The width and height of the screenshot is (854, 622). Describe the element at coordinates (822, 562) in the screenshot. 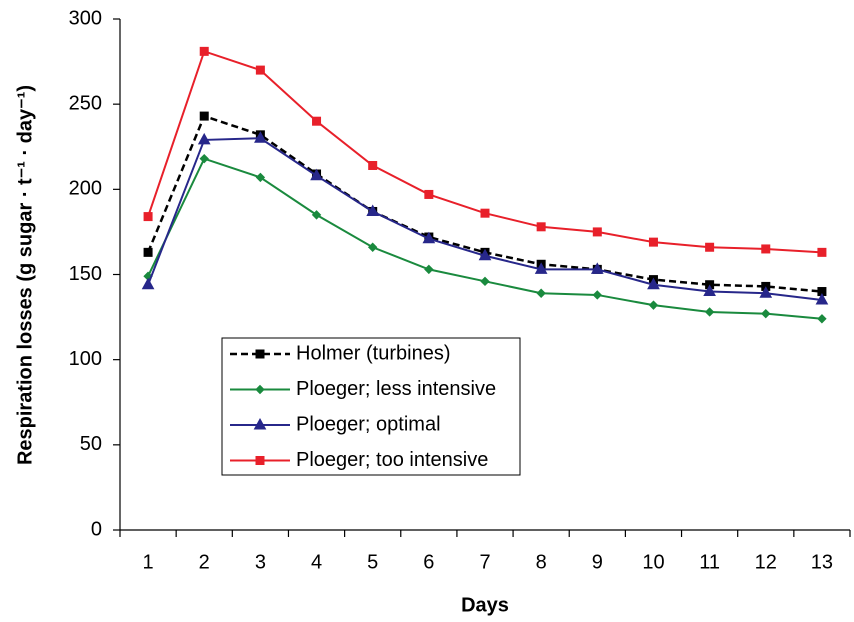

I see `x-tick-label: 13` at that location.